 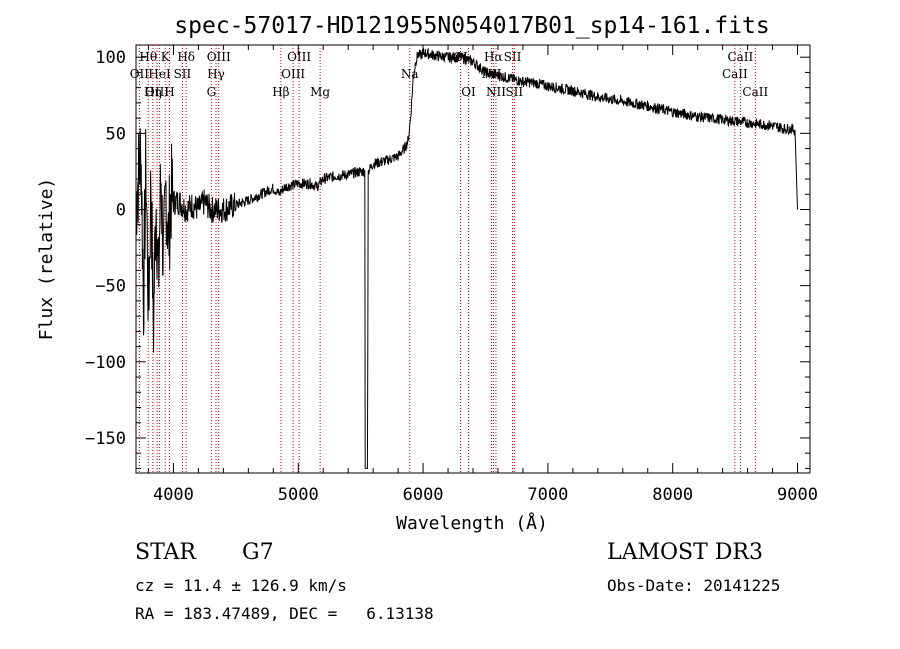 I want to click on x-tick-label: 6000, so click(x=423, y=495).